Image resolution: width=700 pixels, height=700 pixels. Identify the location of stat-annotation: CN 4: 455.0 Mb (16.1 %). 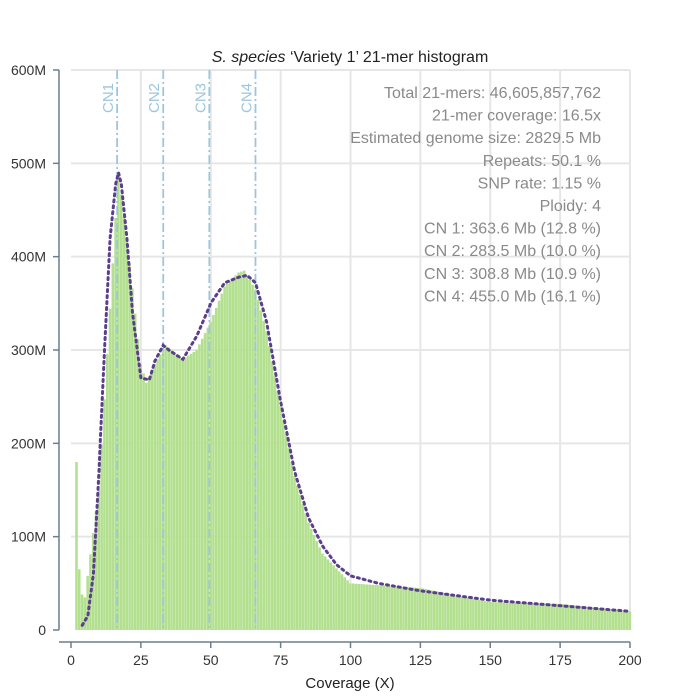
(512, 296).